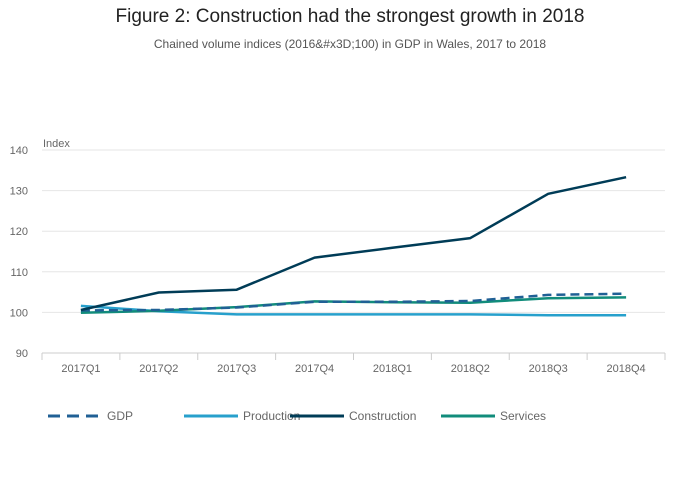 This screenshot has width=700, height=502. I want to click on y-axis-label: Index, so click(56, 144).